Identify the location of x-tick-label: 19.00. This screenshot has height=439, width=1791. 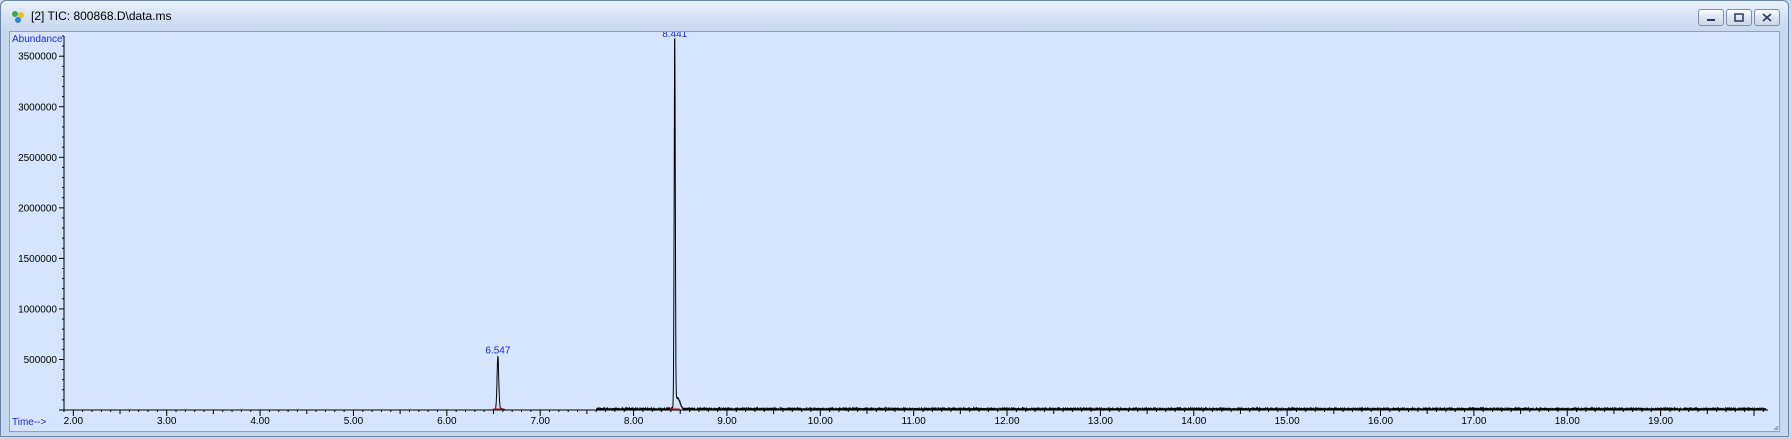
(1660, 421).